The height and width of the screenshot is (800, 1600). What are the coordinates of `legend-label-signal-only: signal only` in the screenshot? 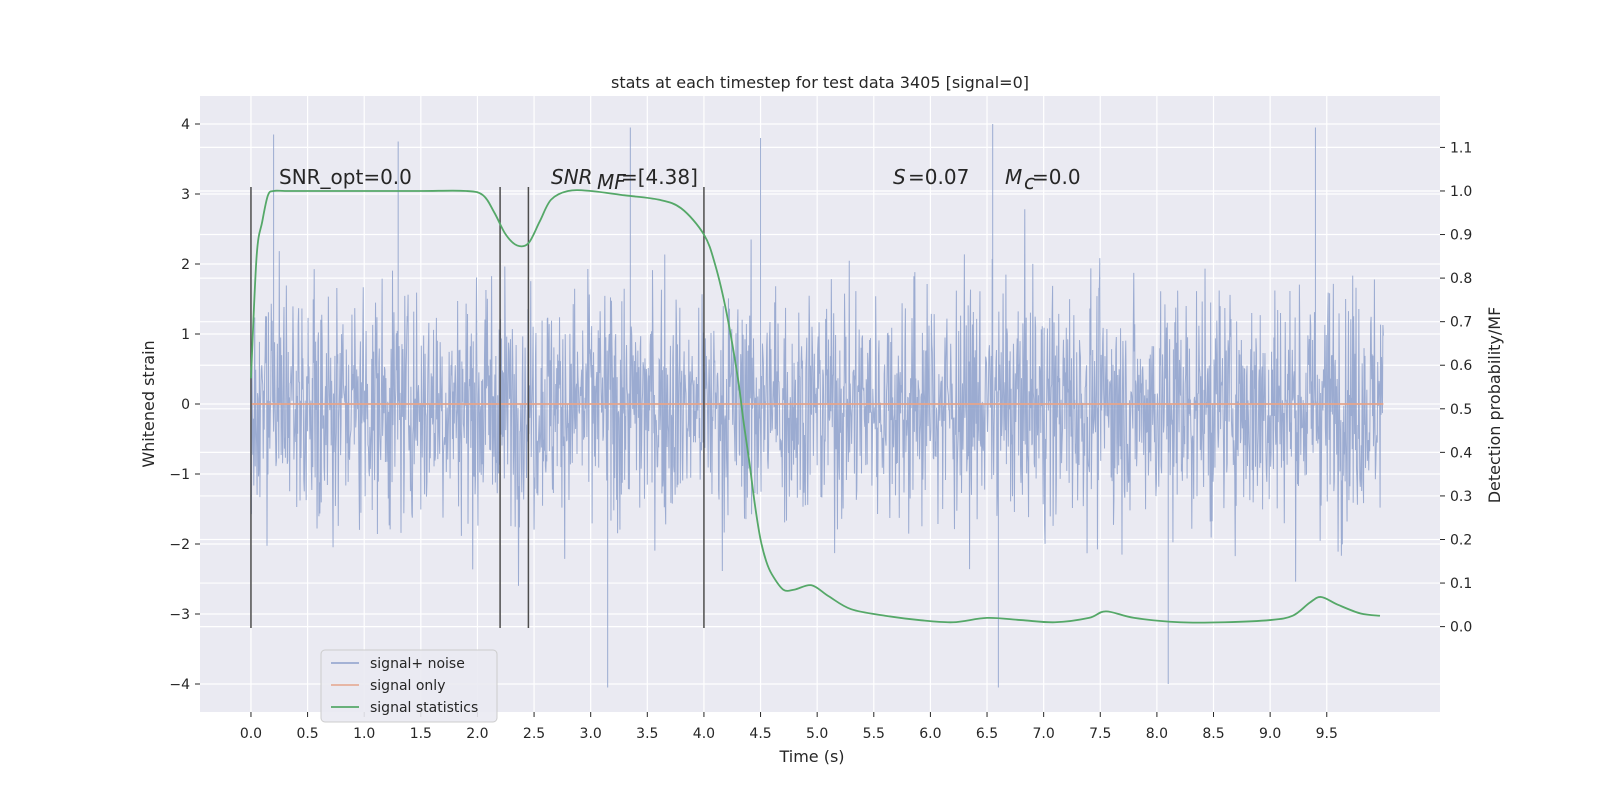 It's located at (407, 686).